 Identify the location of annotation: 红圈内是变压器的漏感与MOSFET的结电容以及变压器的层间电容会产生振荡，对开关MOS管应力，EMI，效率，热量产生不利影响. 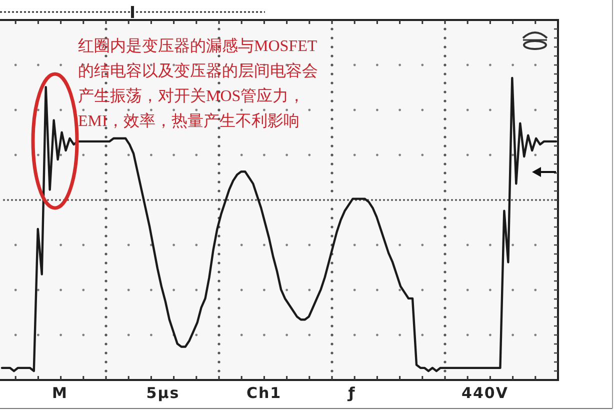
(198, 83).